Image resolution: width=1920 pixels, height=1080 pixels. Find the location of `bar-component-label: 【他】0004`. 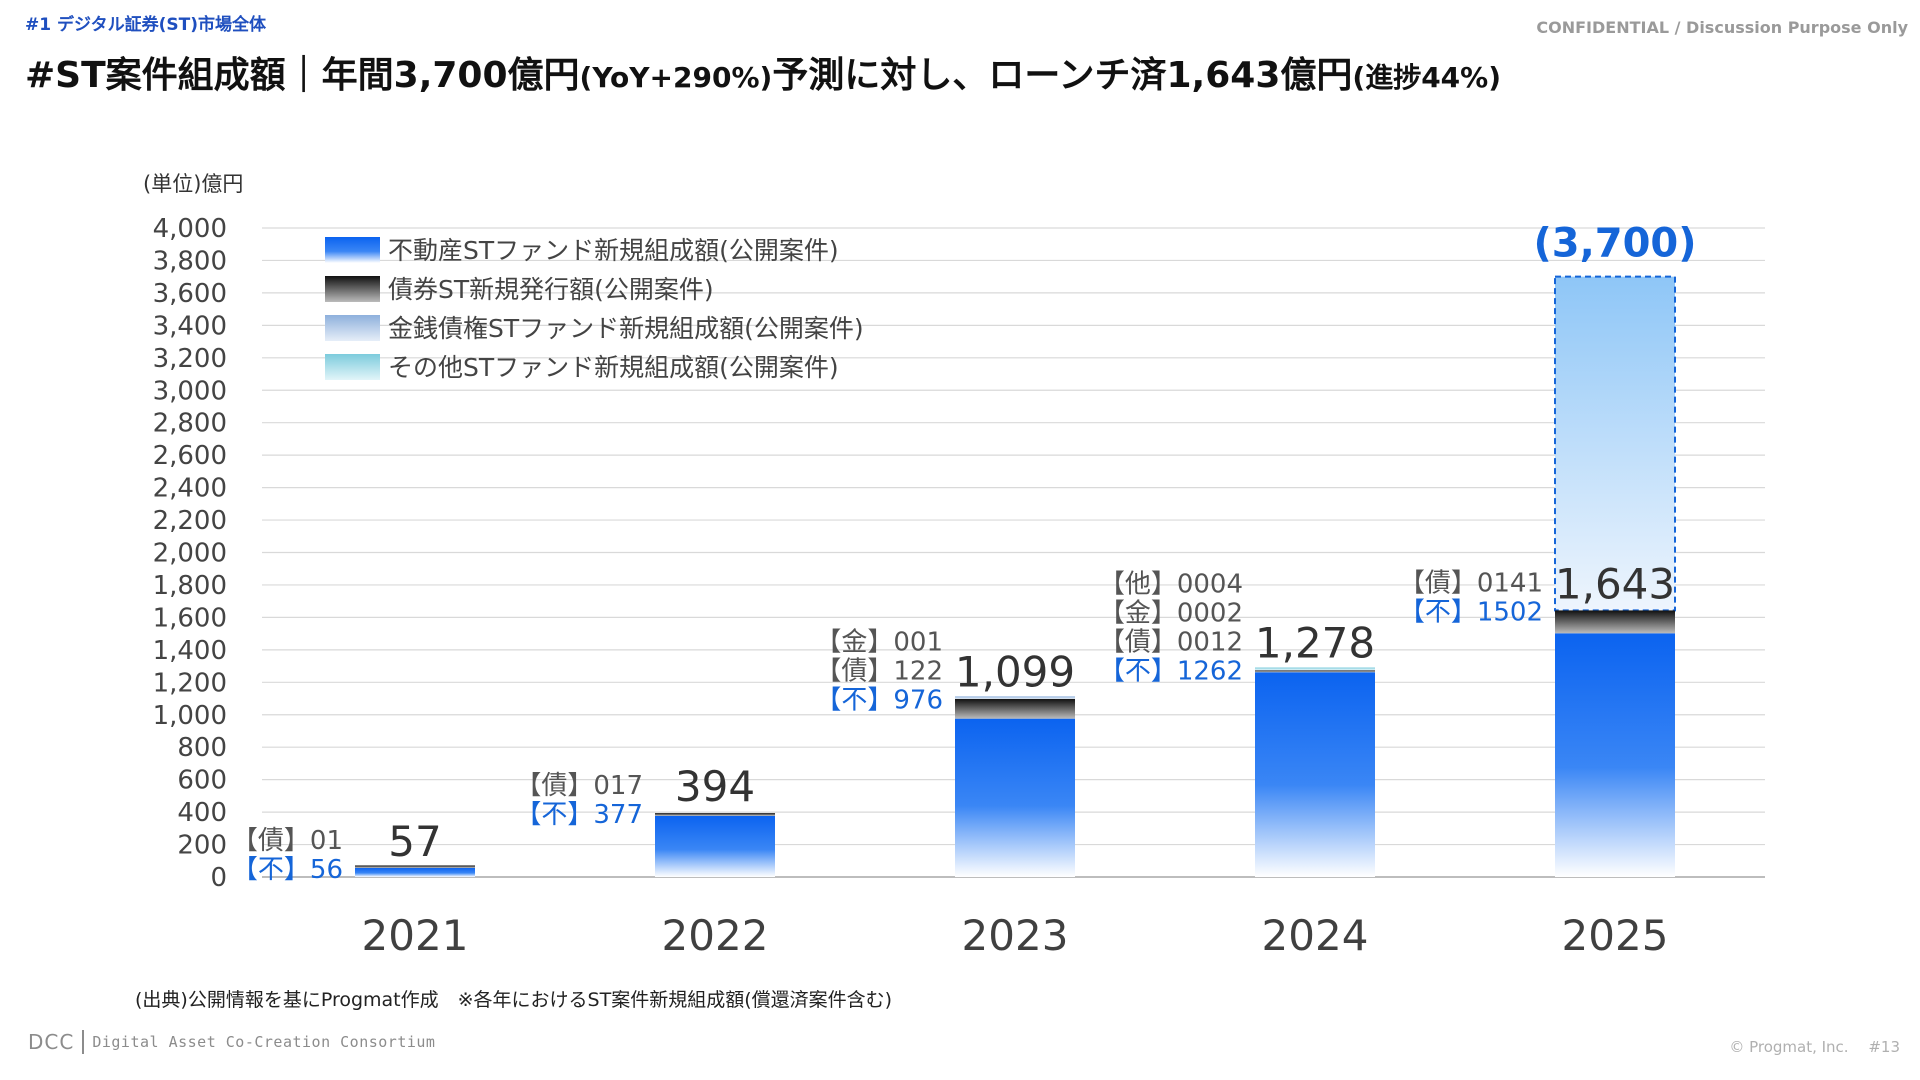

bar-component-label: 【他】0004 is located at coordinates (1171, 585).